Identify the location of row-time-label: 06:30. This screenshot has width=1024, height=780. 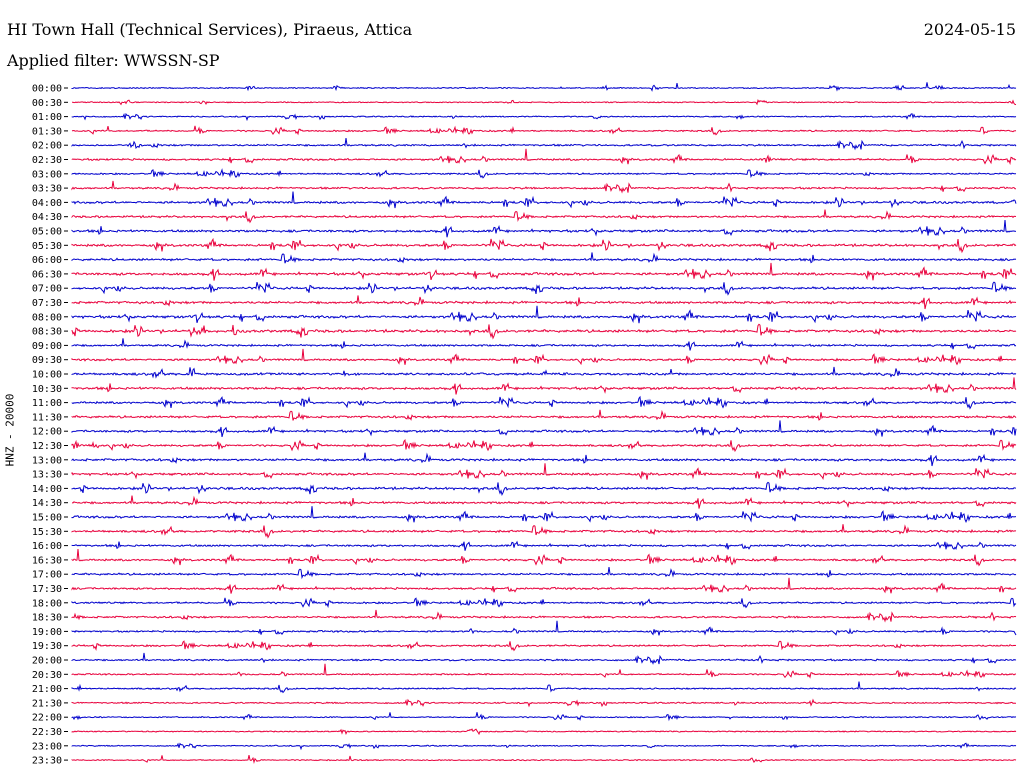
(47, 274).